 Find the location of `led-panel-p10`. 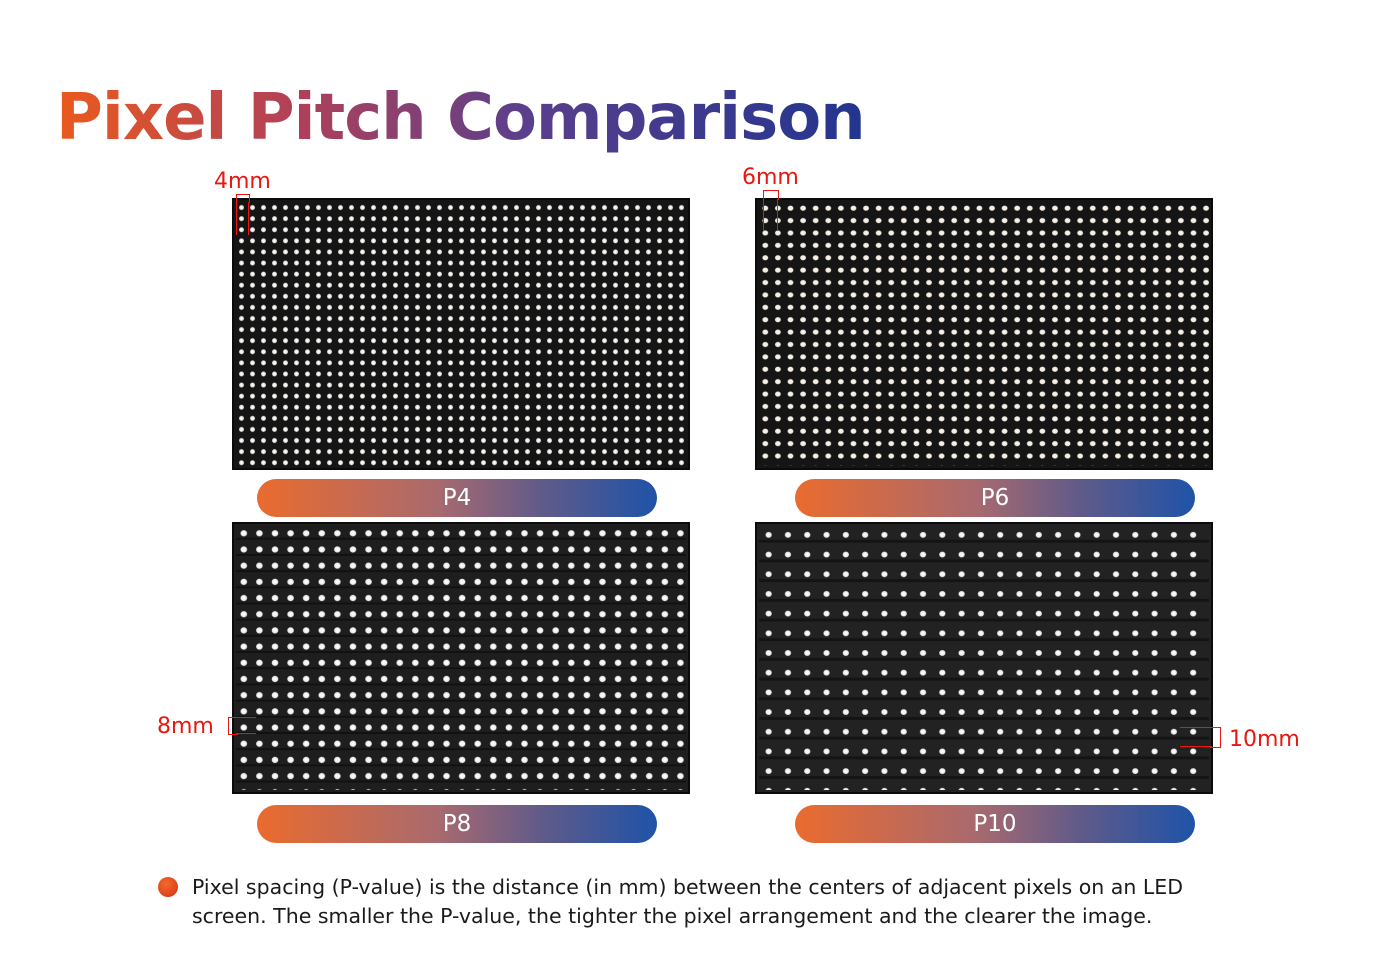

led-panel-p10 is located at coordinates (984, 658).